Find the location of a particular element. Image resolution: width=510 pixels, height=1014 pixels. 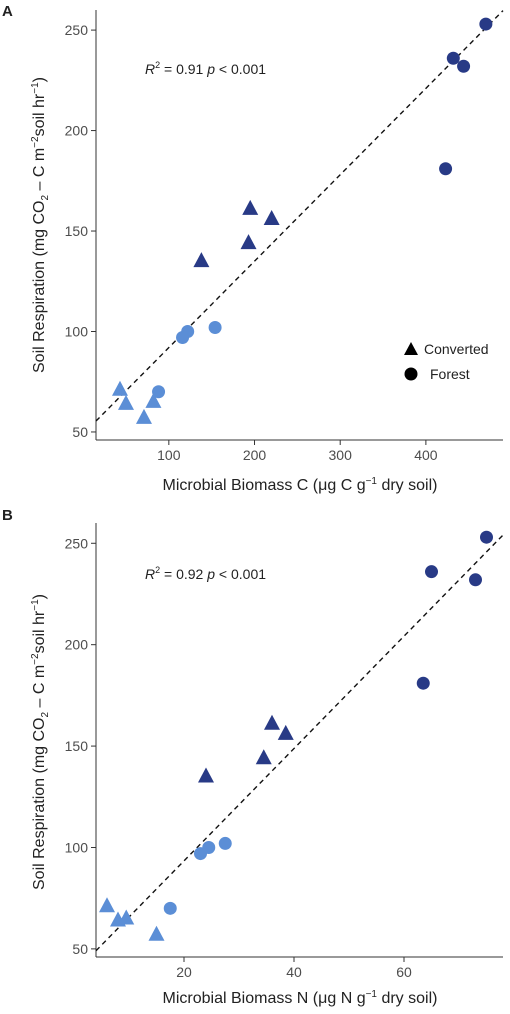

y-tick-label-b: 150 is located at coordinates (77, 746).